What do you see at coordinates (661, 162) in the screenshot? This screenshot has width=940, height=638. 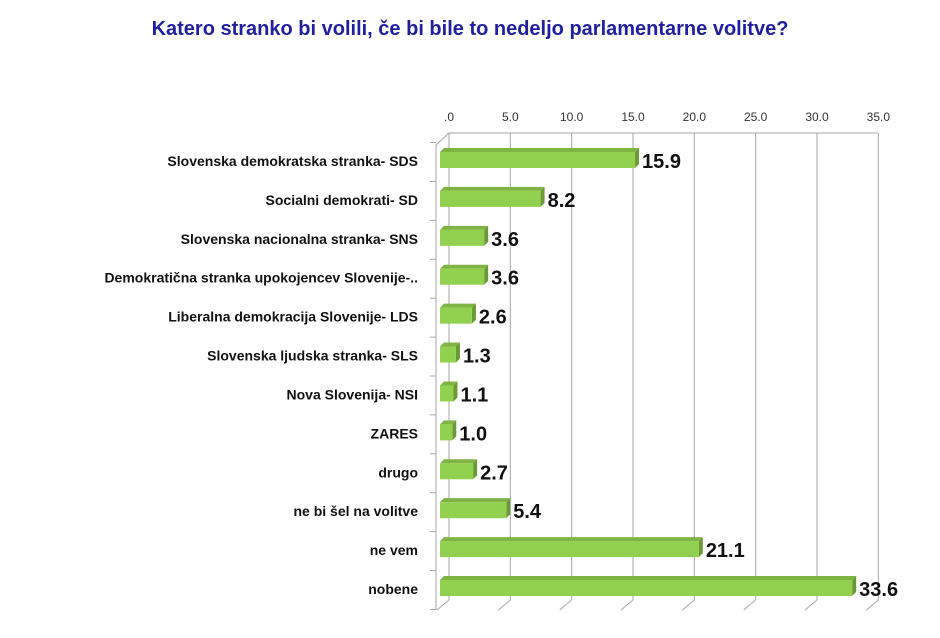 I see `data-label: 15.9` at bounding box center [661, 162].